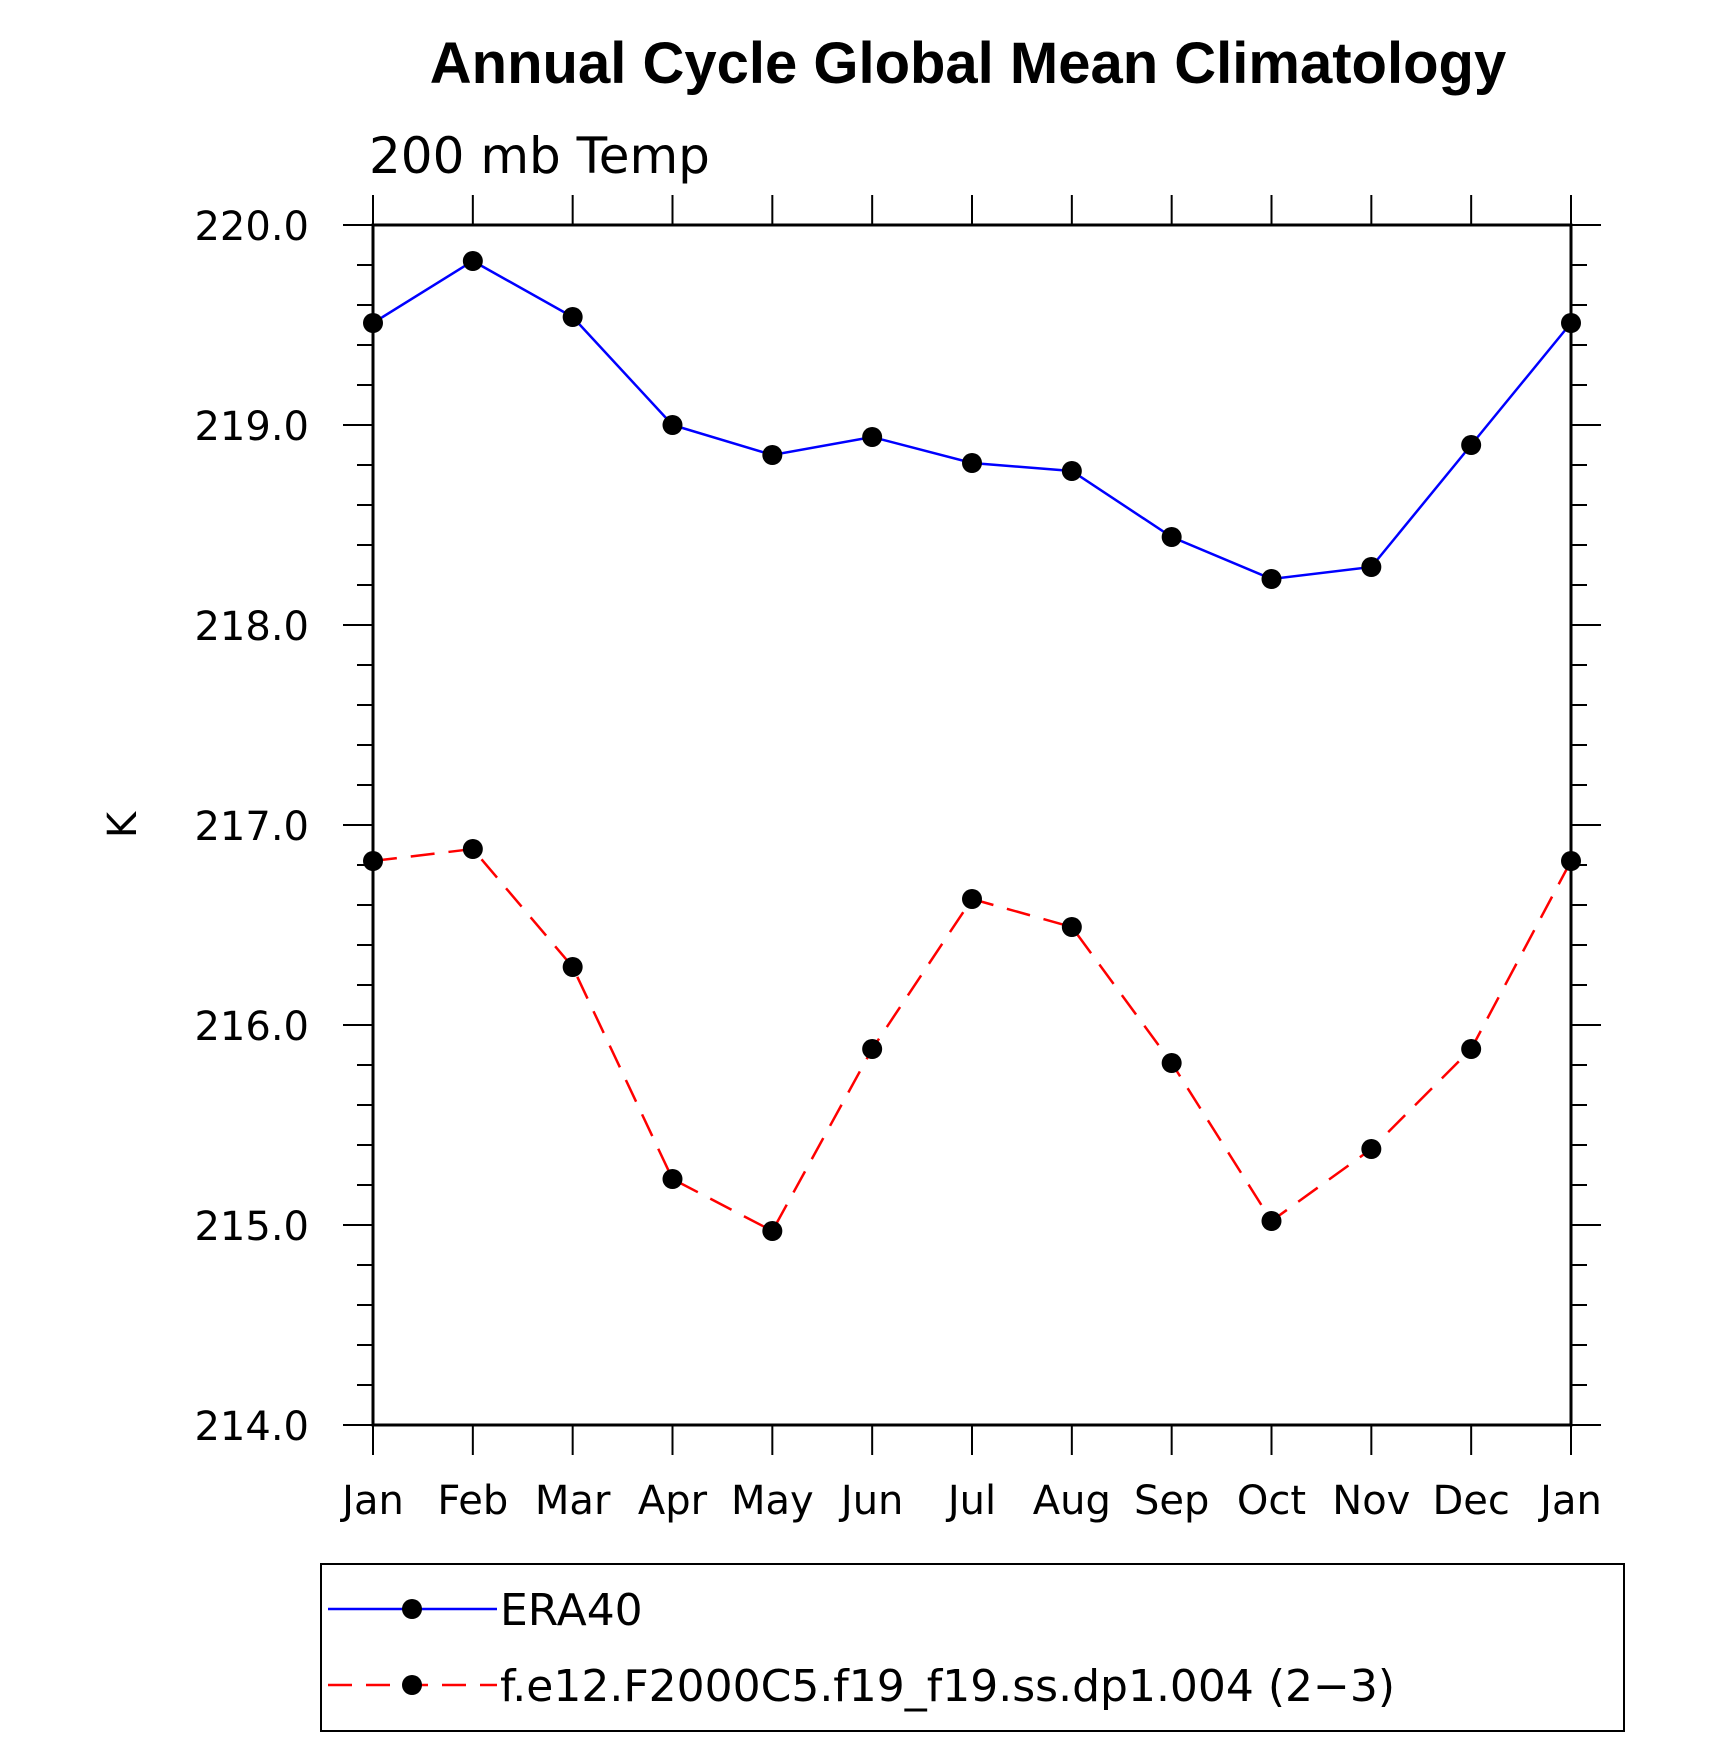 This screenshot has height=1741, width=1710. I want to click on x-tick-labels: Jan Feb Mar Apr May Jun Jul Aug Sep Oct Nov Dec Jan, so click(970, 1501).